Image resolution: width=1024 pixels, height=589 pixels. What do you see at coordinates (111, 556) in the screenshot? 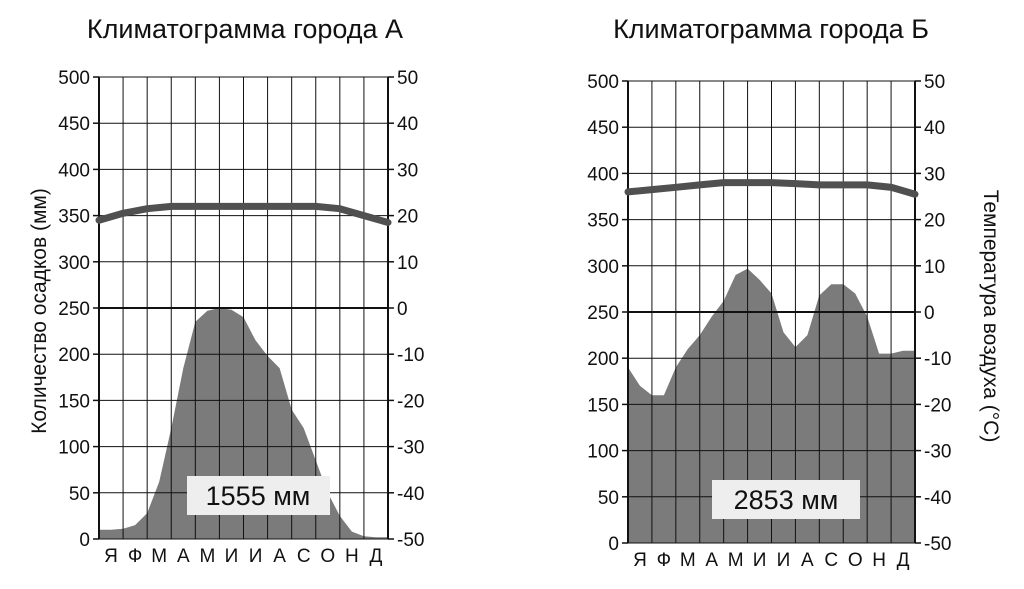
I see `chart-a-month-label: Я` at bounding box center [111, 556].